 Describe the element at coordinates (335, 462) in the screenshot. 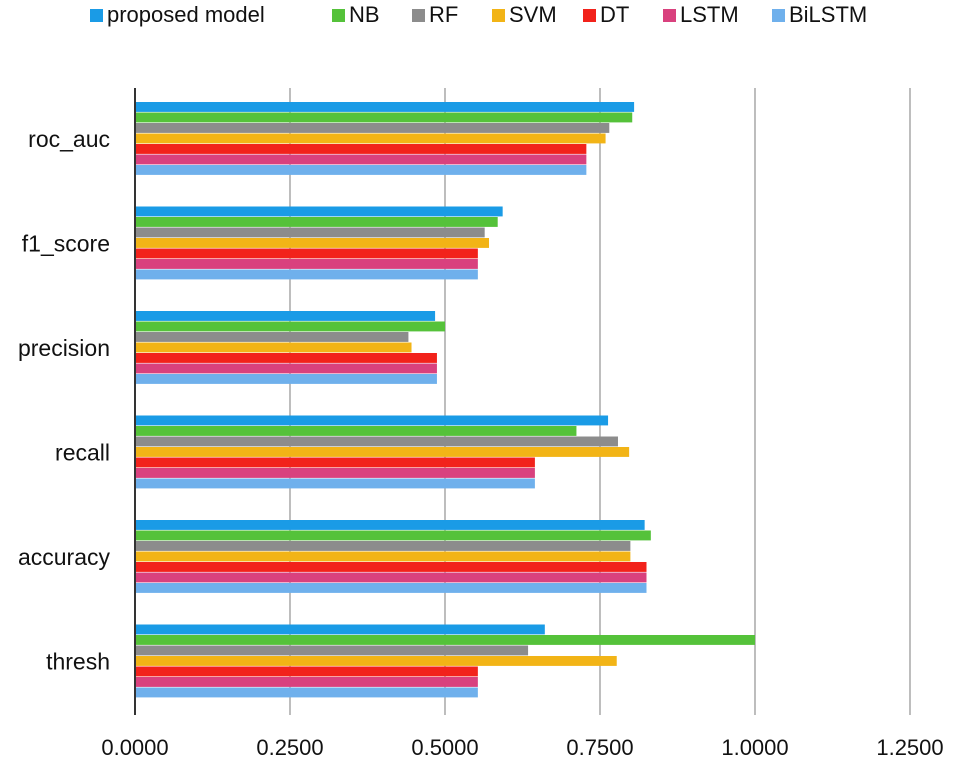

I see `bar-dt-recall` at that location.